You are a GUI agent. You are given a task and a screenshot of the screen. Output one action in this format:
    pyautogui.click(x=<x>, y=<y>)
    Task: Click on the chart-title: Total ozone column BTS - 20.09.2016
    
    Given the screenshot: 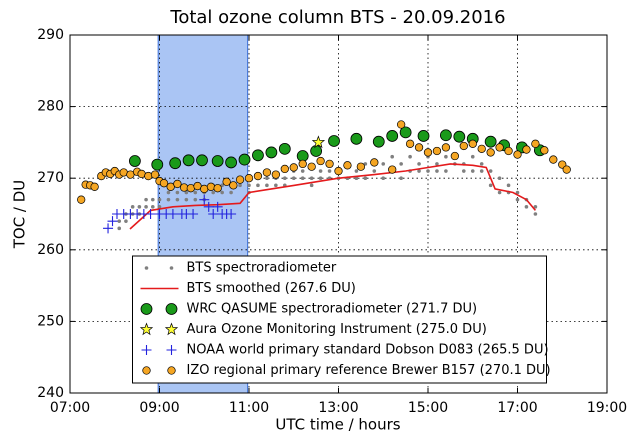 What is the action you would take?
    pyautogui.click(x=337, y=17)
    